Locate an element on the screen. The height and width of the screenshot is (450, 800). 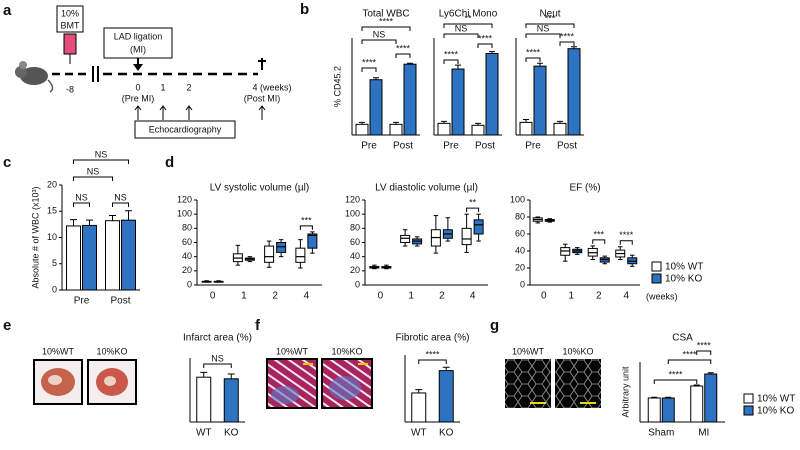
chart-title: Ly6Chi Mono is located at coordinates (468, 14).